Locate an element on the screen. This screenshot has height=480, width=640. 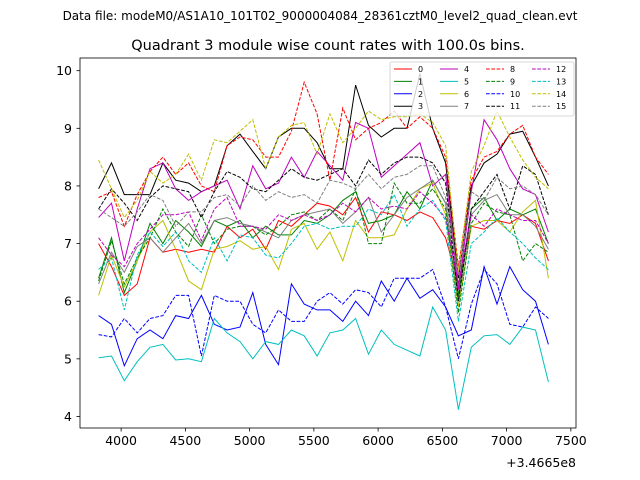
y-tick-label: 6 is located at coordinates (68, 301).